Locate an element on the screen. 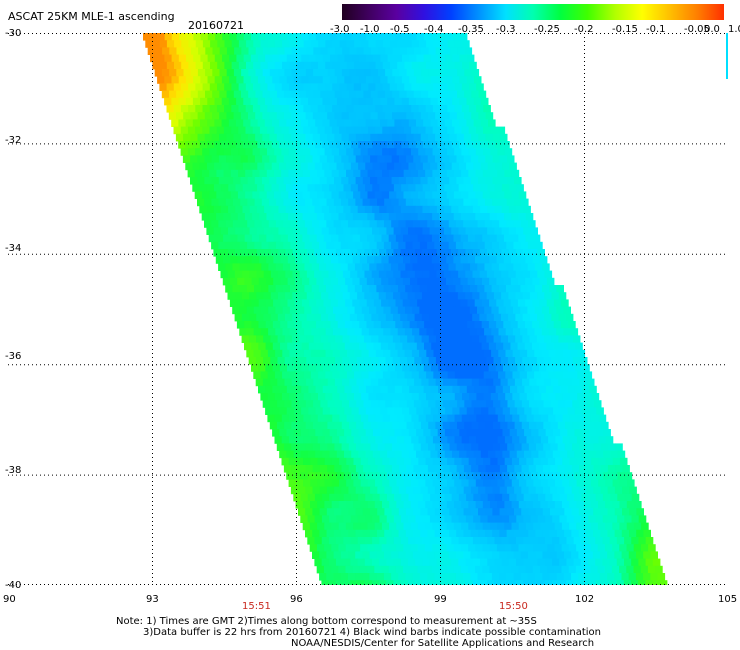  color-scale-tick: -0.15 is located at coordinates (625, 29).